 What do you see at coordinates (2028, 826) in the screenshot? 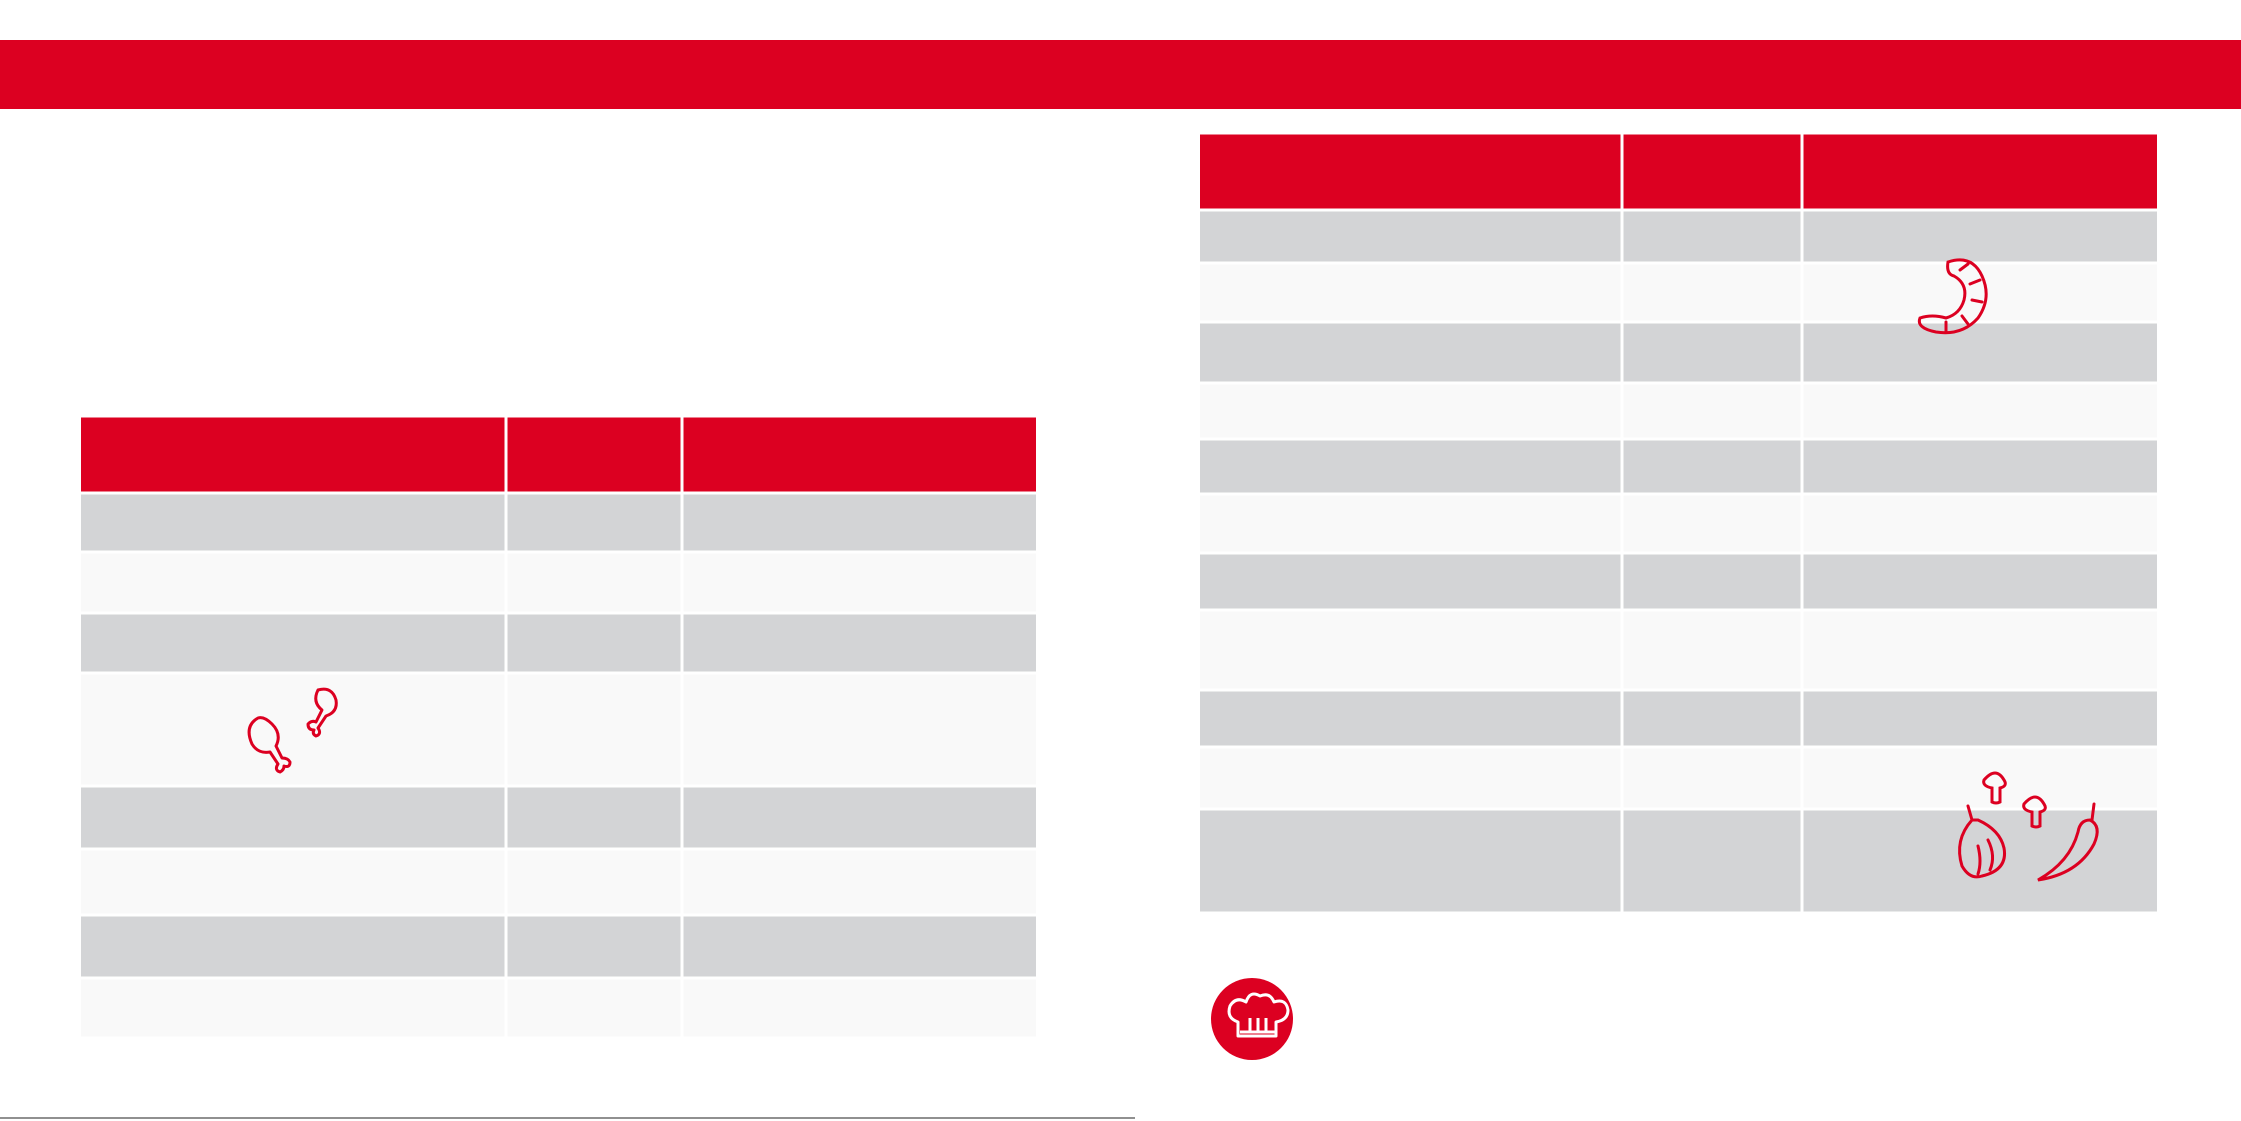
I see `vegetables-icon` at bounding box center [2028, 826].